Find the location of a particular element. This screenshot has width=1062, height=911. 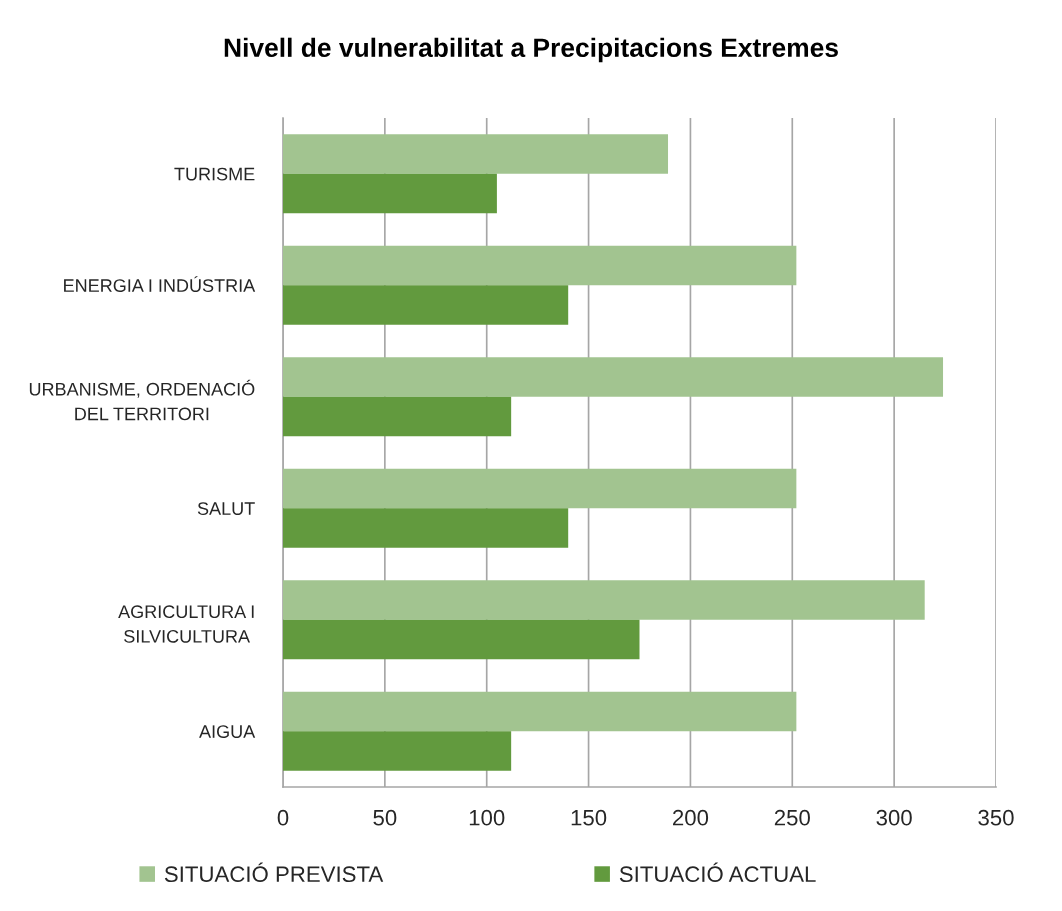

chart-title: Nivell de vulnerabilitat a Precipitacions Extremes is located at coordinates (531, 50).